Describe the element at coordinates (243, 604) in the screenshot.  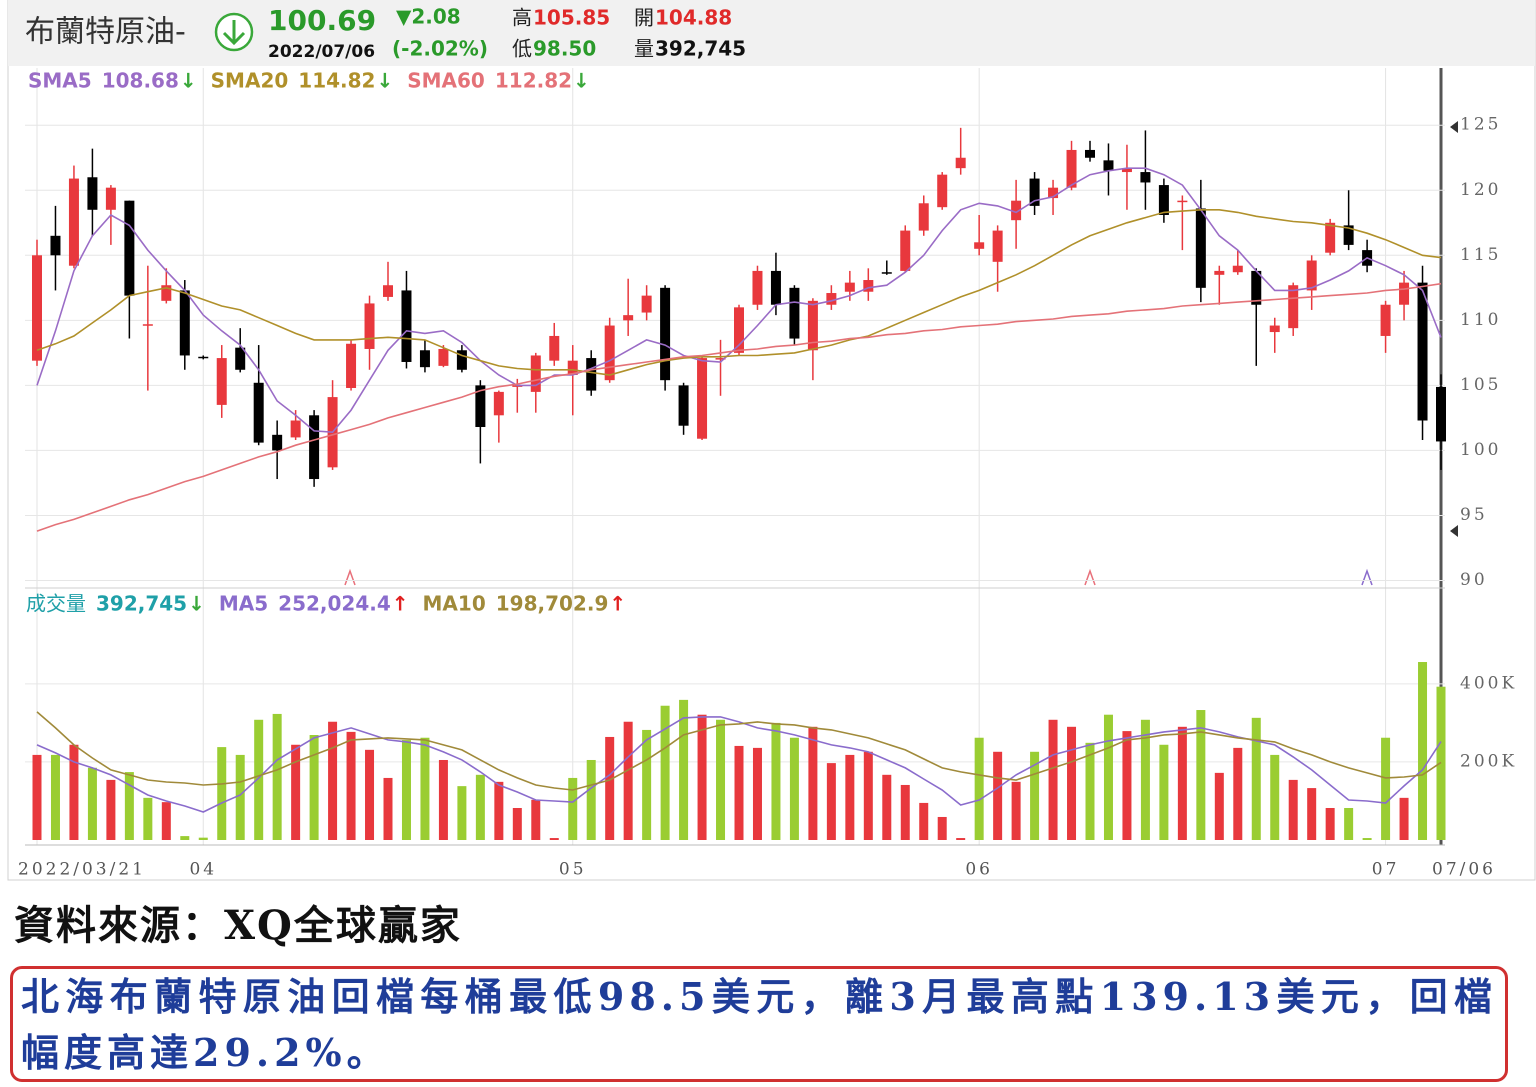
I see `legend-name: MA5` at that location.